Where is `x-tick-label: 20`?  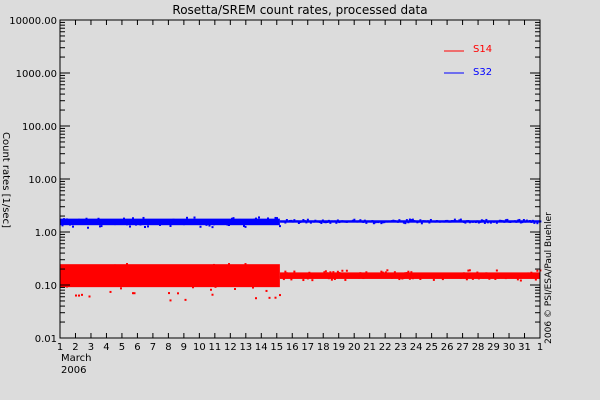 x-tick-label: 20 is located at coordinates (354, 347).